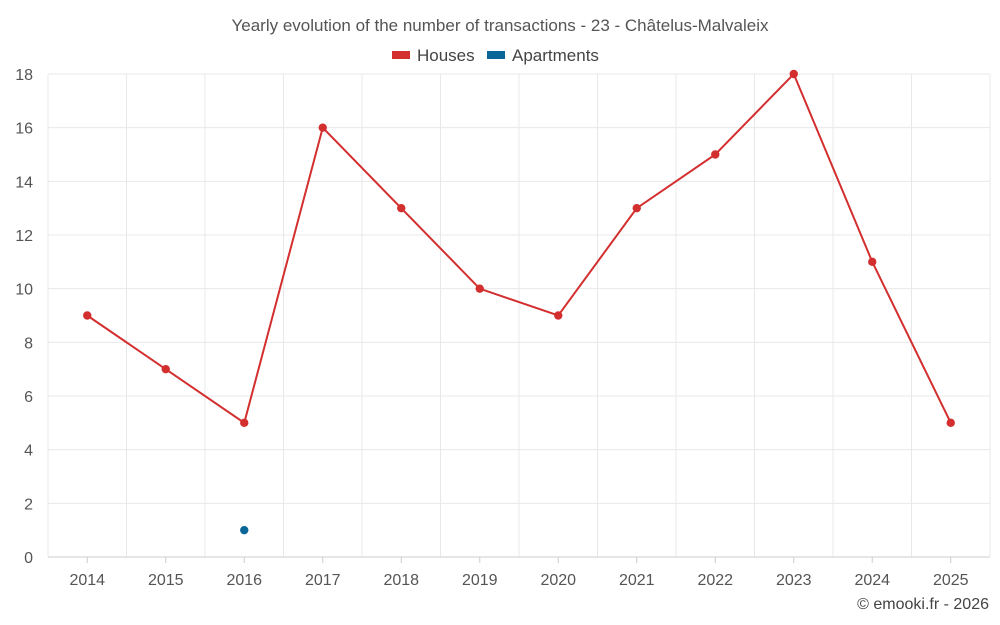  I want to click on y-tick-label: 4, so click(28, 451).